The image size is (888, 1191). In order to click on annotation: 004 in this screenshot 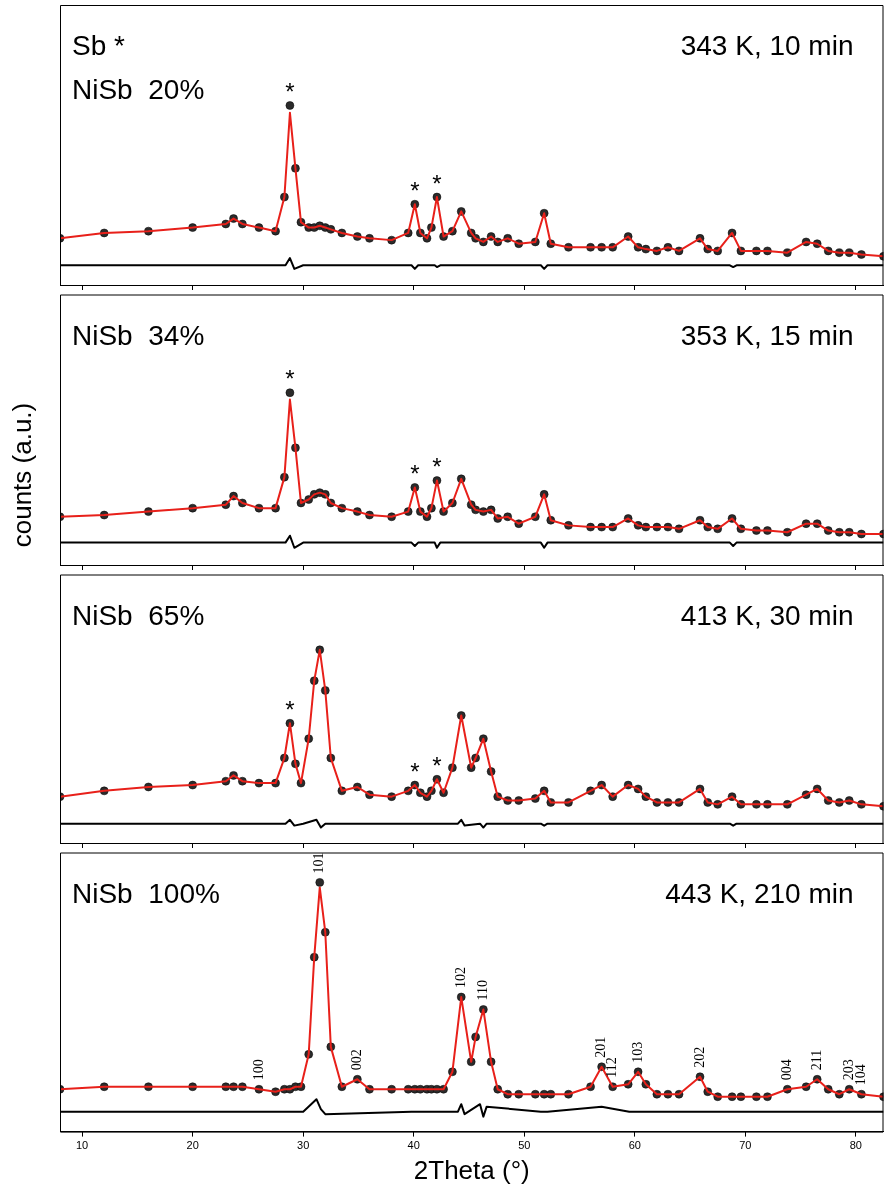, I will do `click(786, 1070)`.